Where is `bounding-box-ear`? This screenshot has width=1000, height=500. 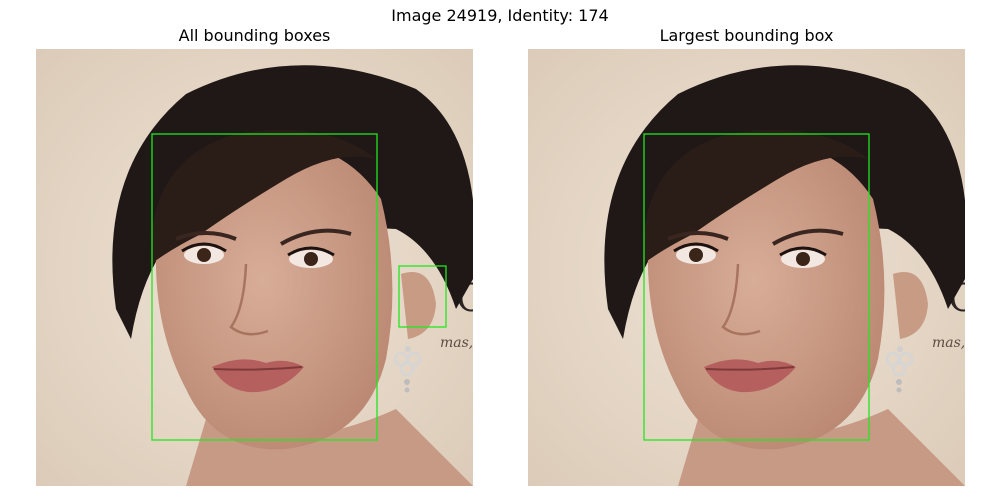 bounding-box-ear is located at coordinates (422, 296).